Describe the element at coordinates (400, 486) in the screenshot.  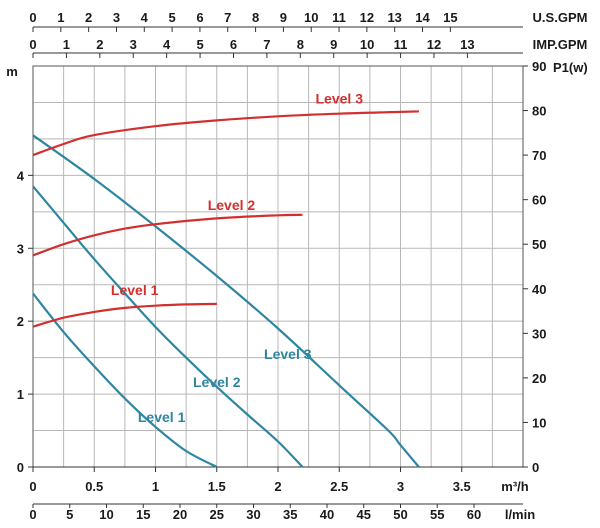
I see `m3h-tick-label: 3` at that location.